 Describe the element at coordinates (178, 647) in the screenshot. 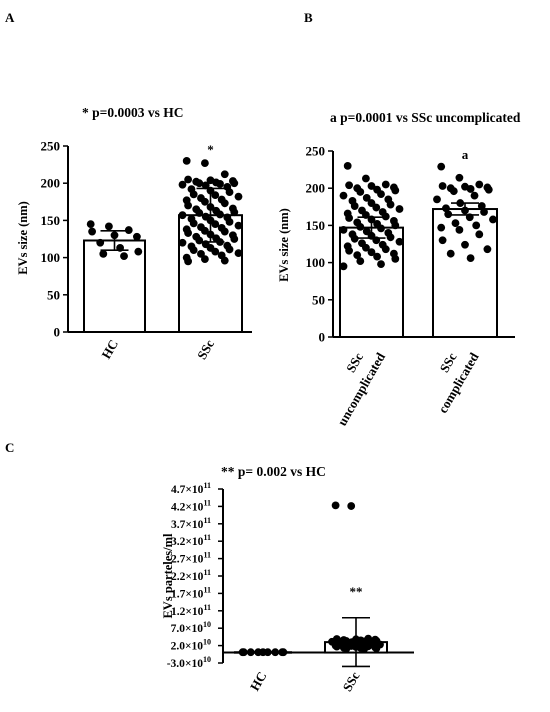

I see `y-tick-mantissa: 2.0` at that location.